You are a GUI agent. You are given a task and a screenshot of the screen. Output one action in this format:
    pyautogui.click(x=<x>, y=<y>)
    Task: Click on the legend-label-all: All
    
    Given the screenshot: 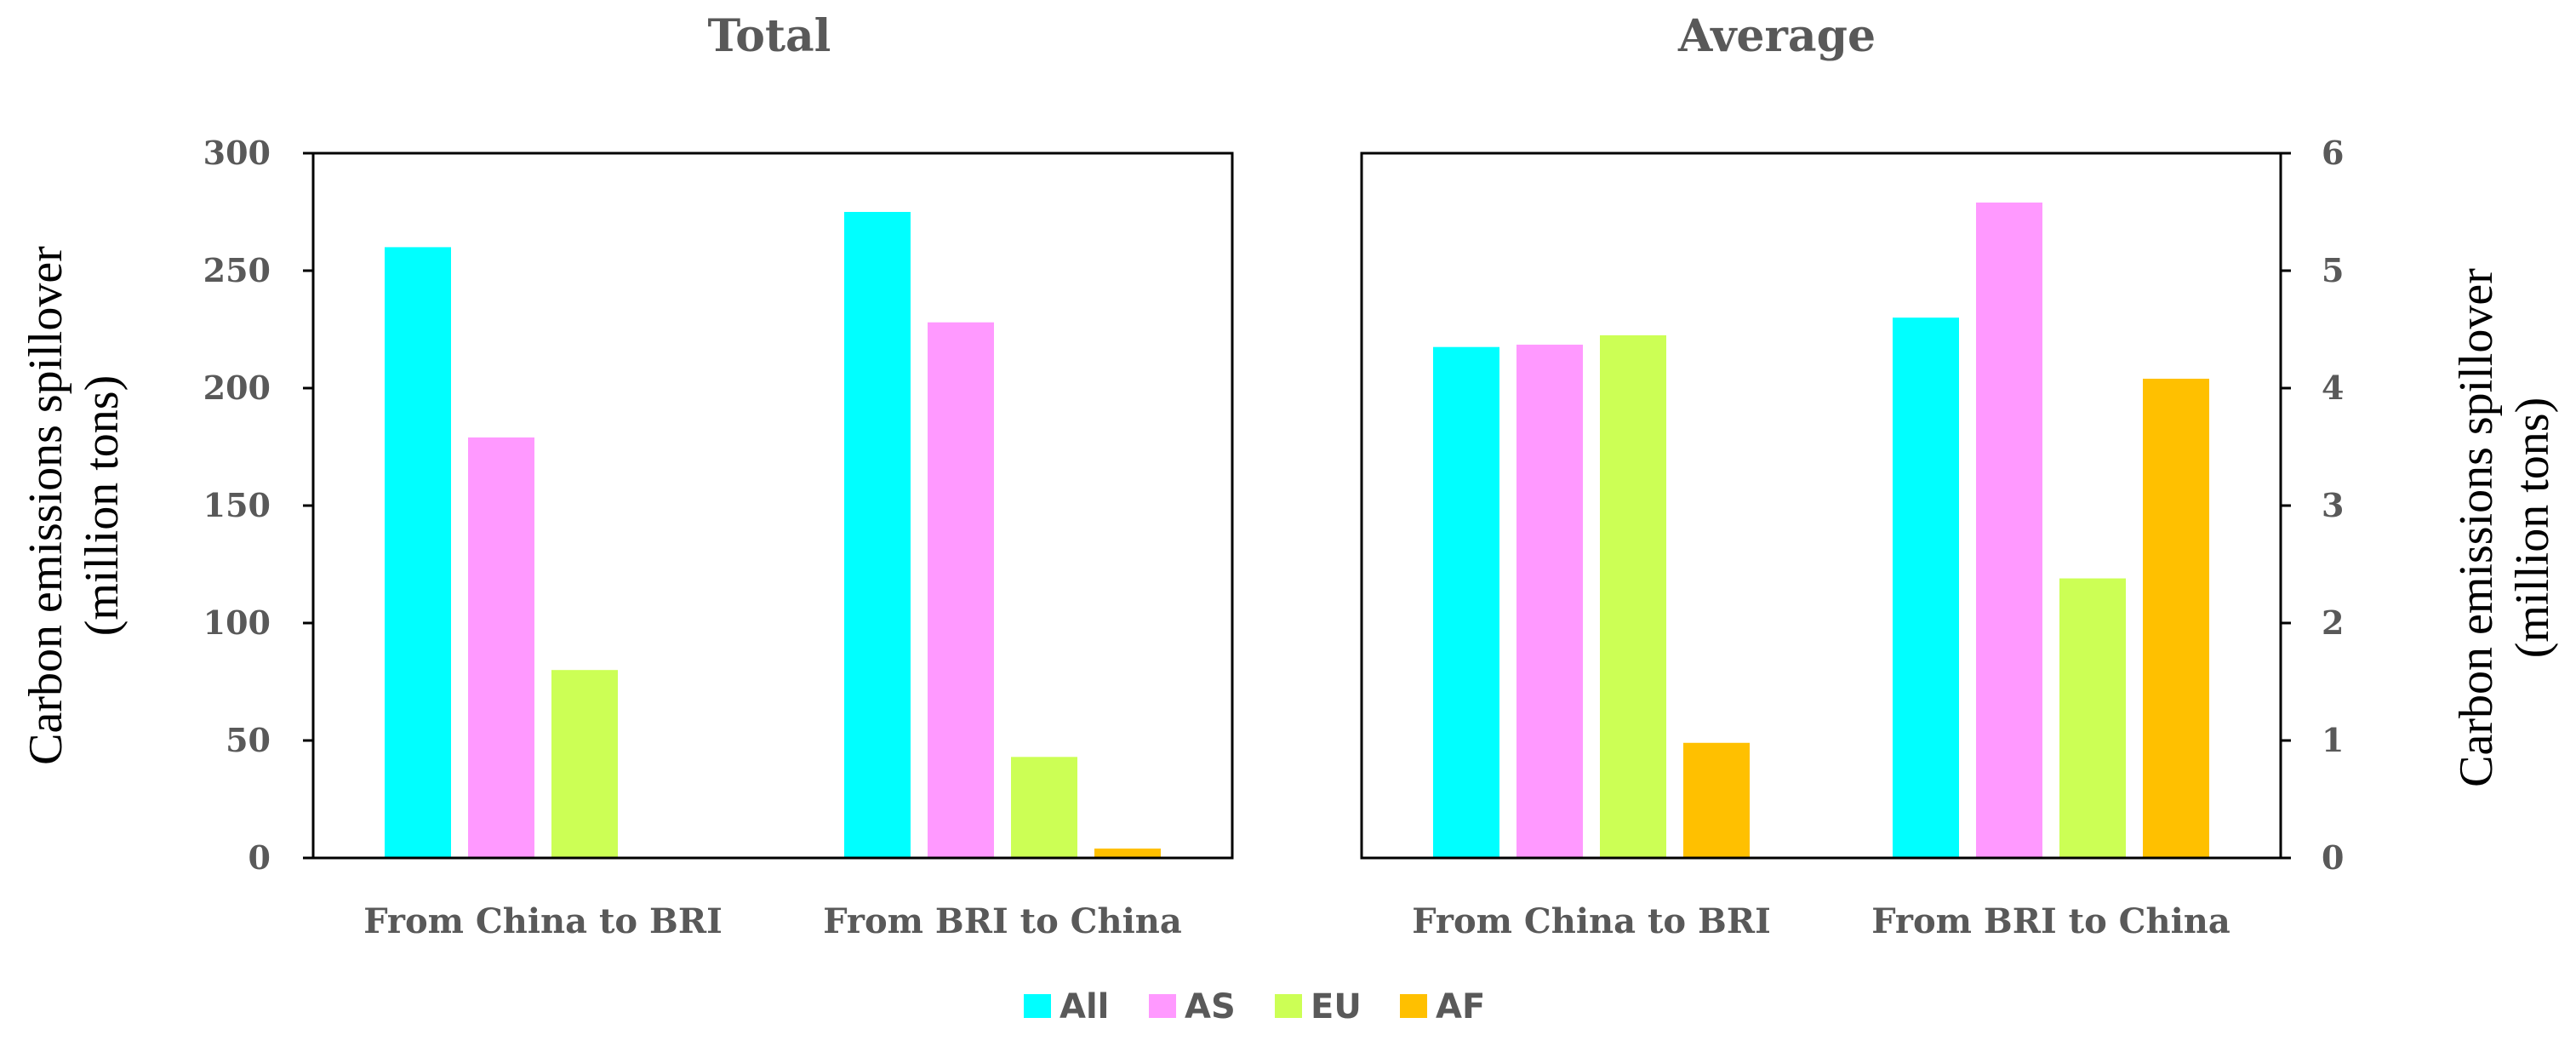 What is the action you would take?
    pyautogui.click(x=1084, y=1006)
    